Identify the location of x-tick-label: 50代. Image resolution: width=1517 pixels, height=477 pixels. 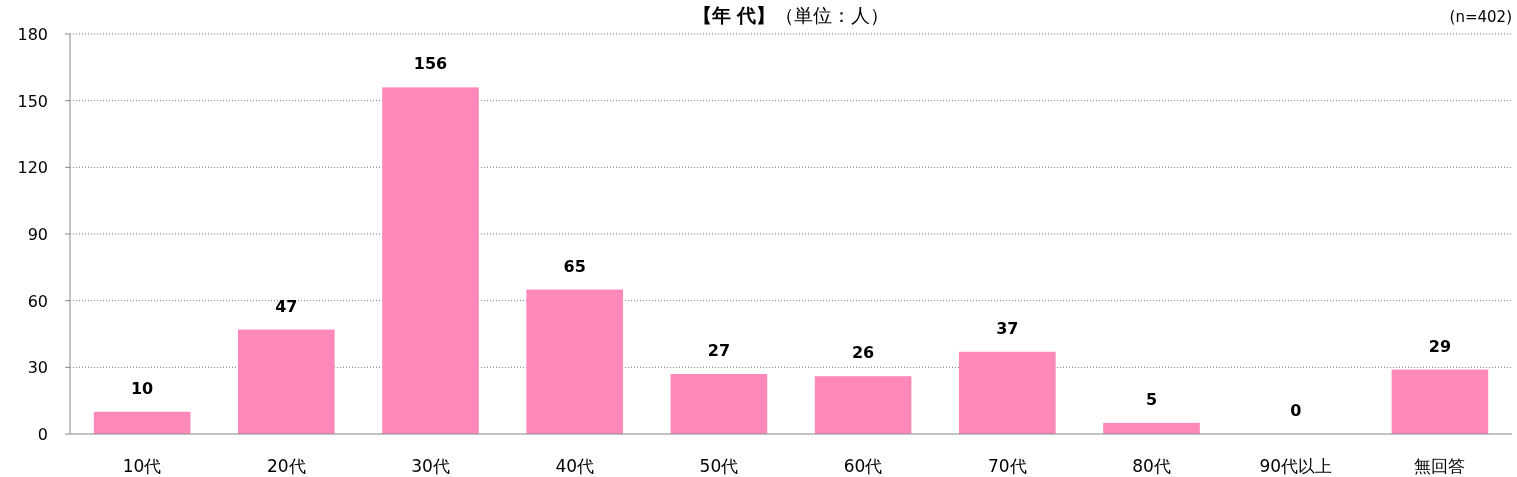
(719, 466).